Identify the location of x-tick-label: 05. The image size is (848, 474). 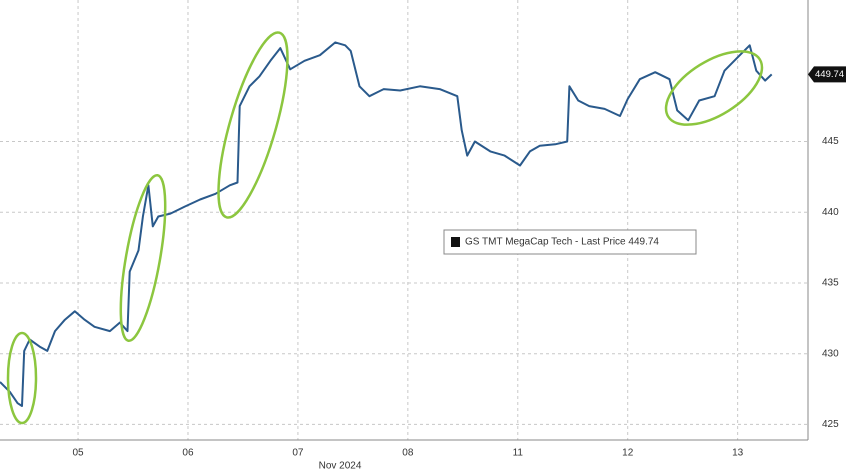
(78, 453).